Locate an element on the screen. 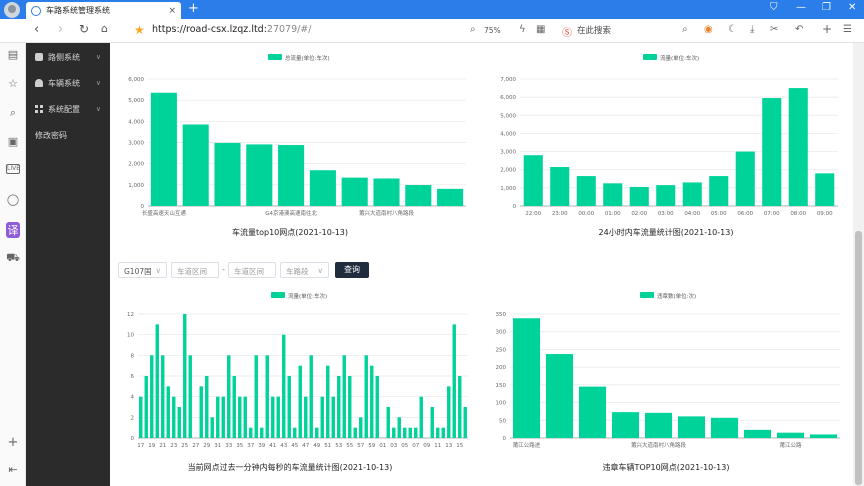  sidebar-item-vehicle: 车辆系统 ∨ is located at coordinates (68, 83).